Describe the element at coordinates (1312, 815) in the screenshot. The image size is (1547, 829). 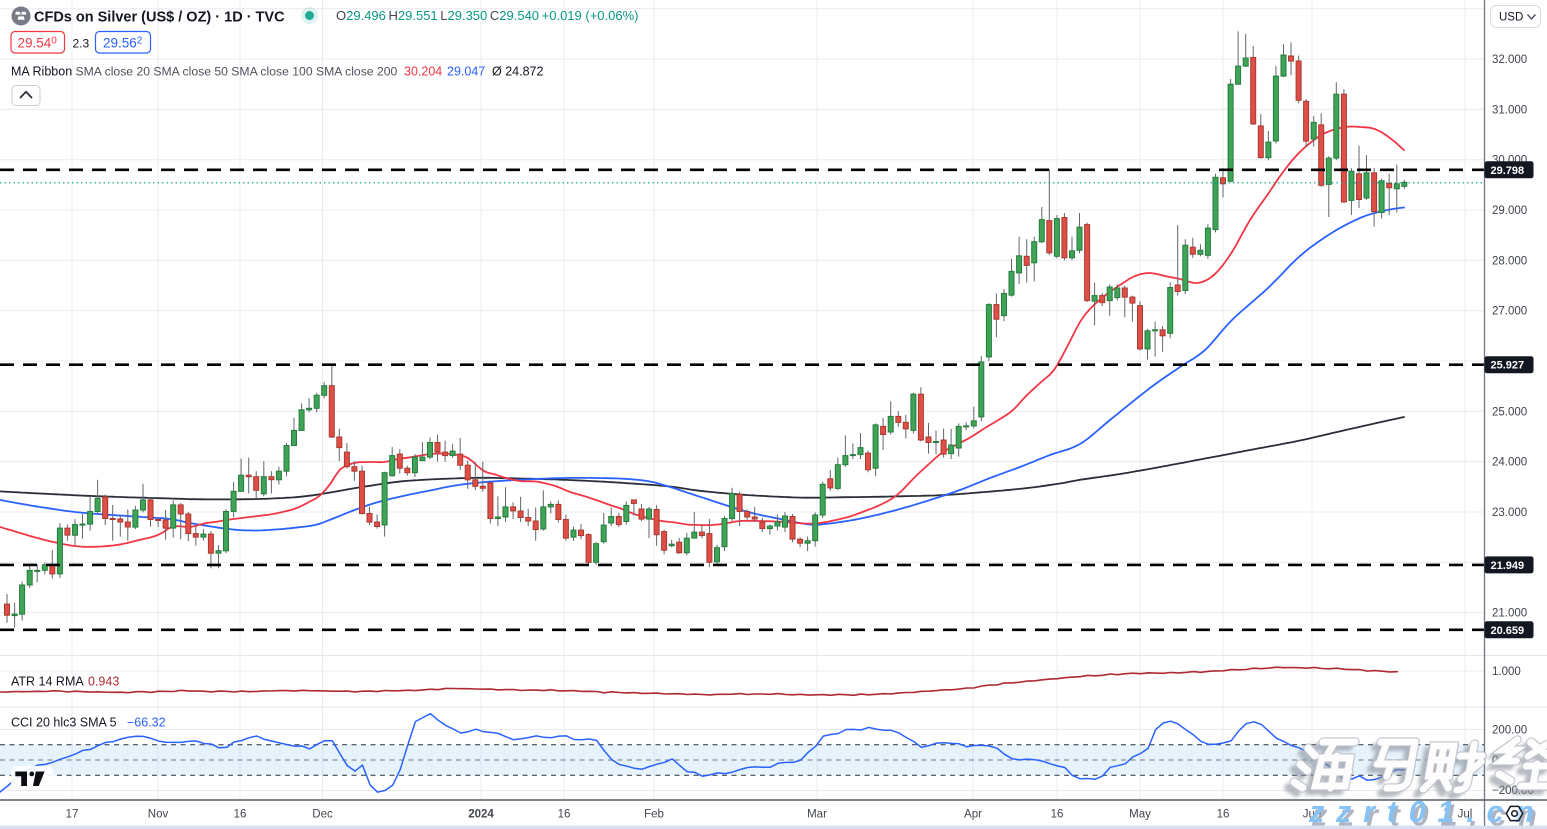
I see `svg-text: Jun` at that location.